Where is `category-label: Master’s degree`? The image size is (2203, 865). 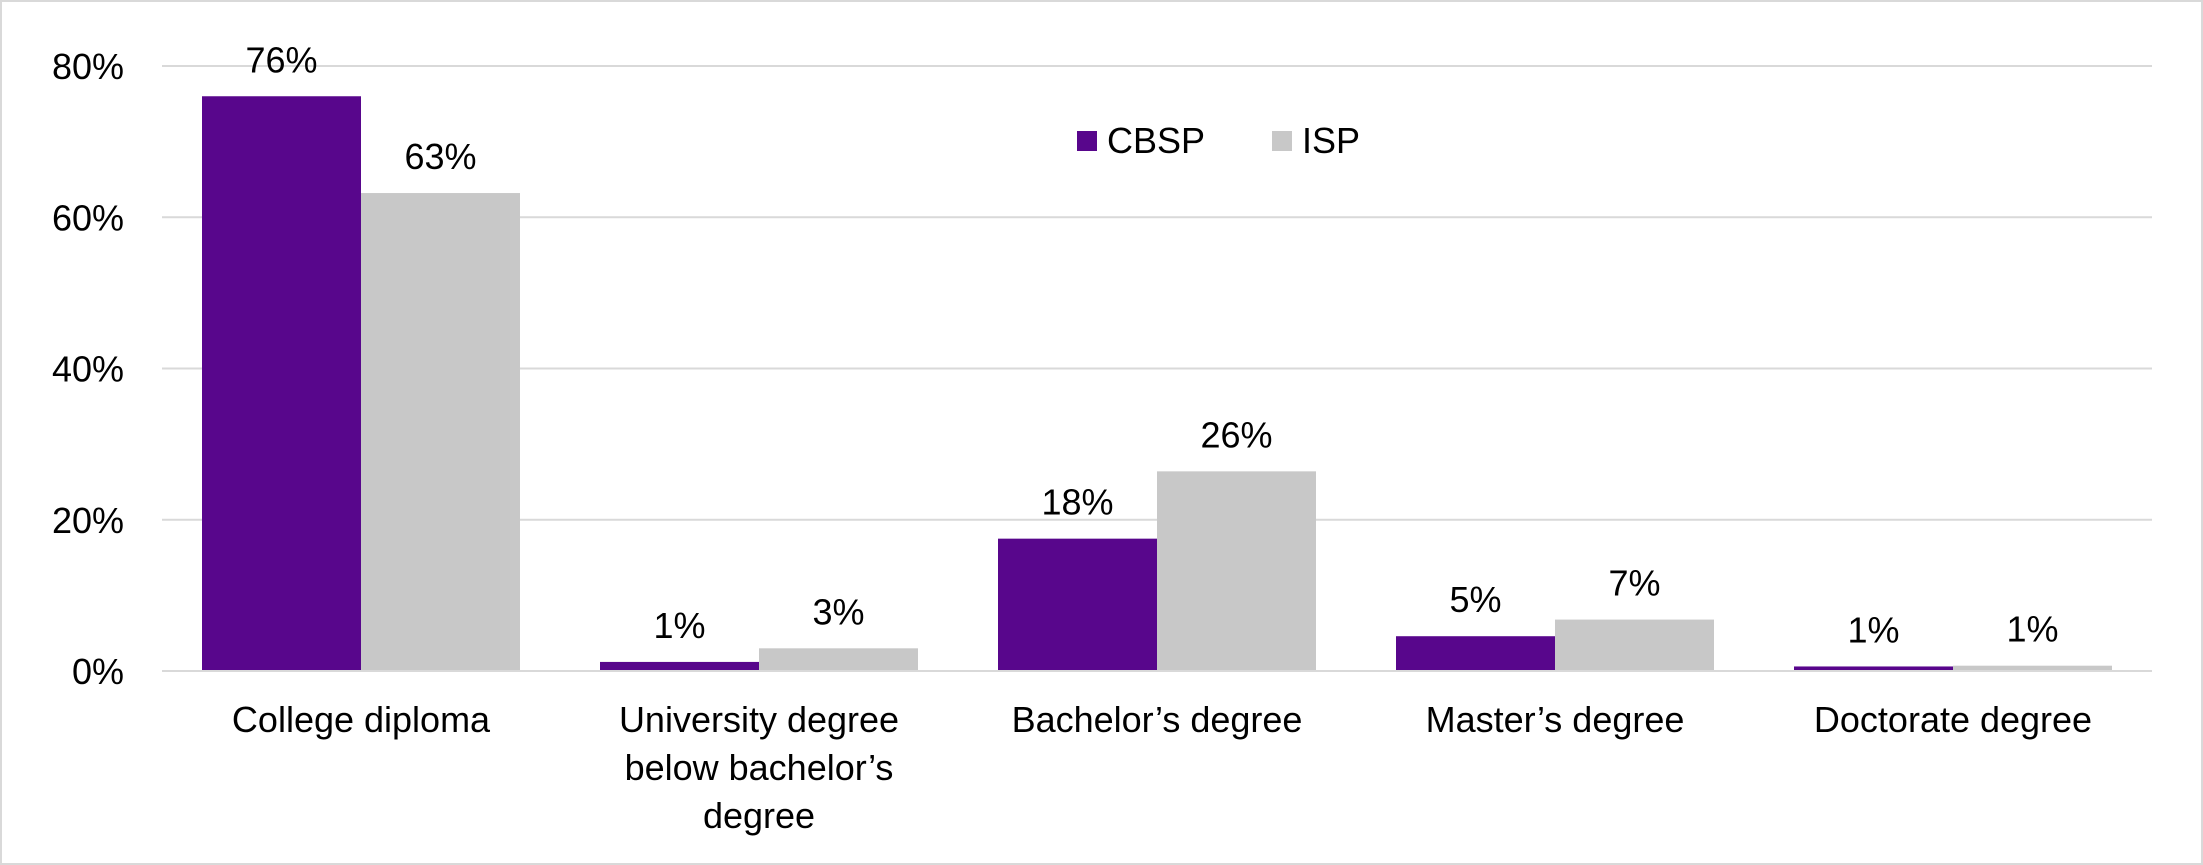 category-label: Master’s degree is located at coordinates (1555, 719).